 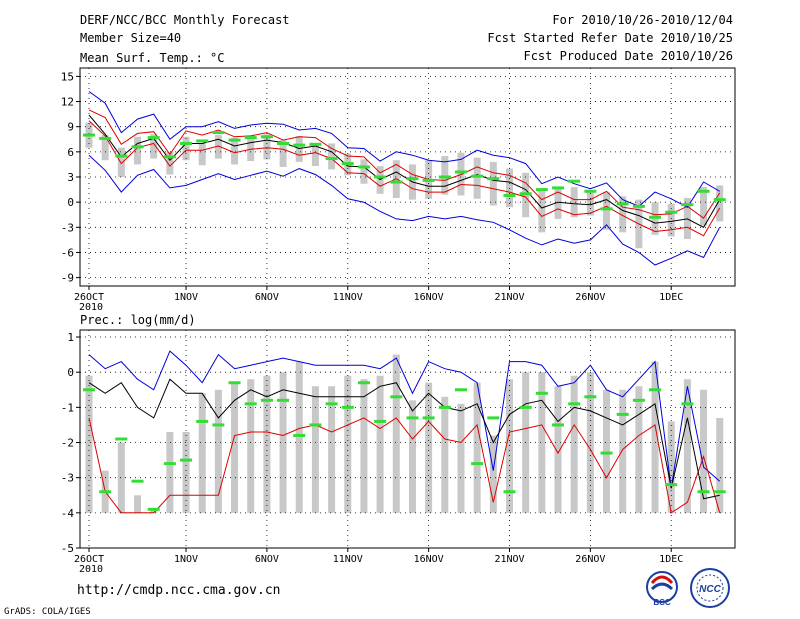 I want to click on prec-subtitle: Prec.: log(mm/d), so click(x=138, y=320).